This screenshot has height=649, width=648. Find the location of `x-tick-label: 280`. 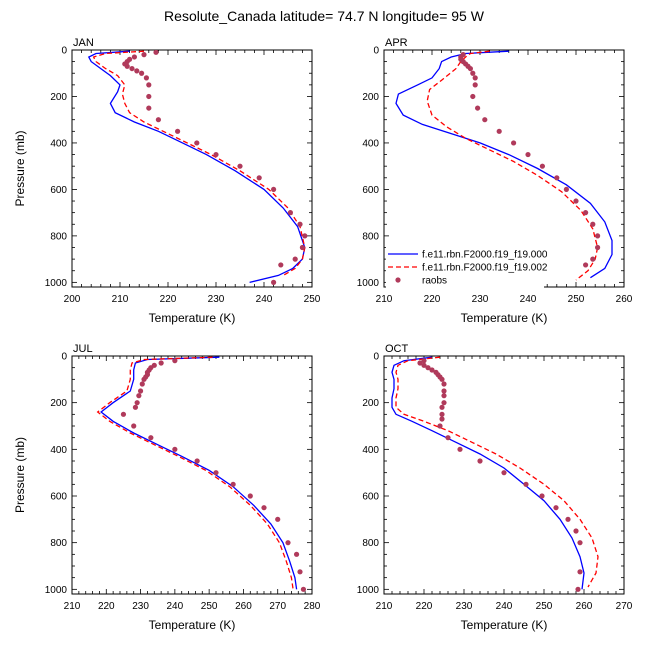

x-tick-label: 280 is located at coordinates (312, 606).